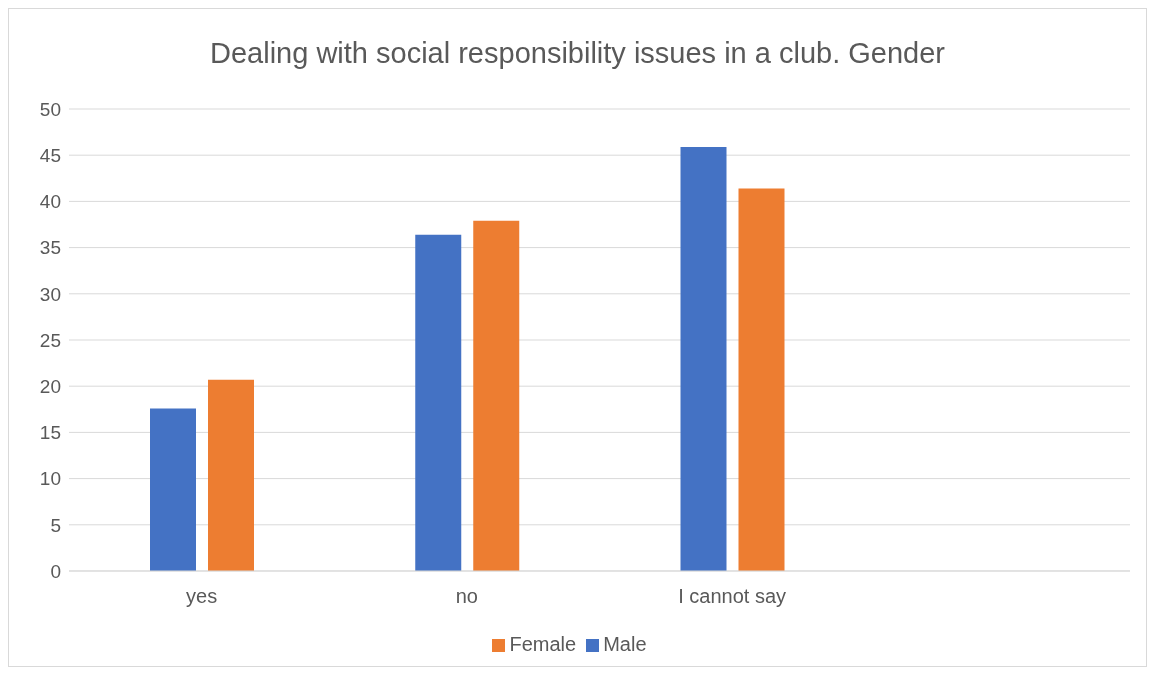 Image resolution: width=1155 pixels, height=675 pixels. What do you see at coordinates (625, 644) in the screenshot?
I see `legend-label: Male` at bounding box center [625, 644].